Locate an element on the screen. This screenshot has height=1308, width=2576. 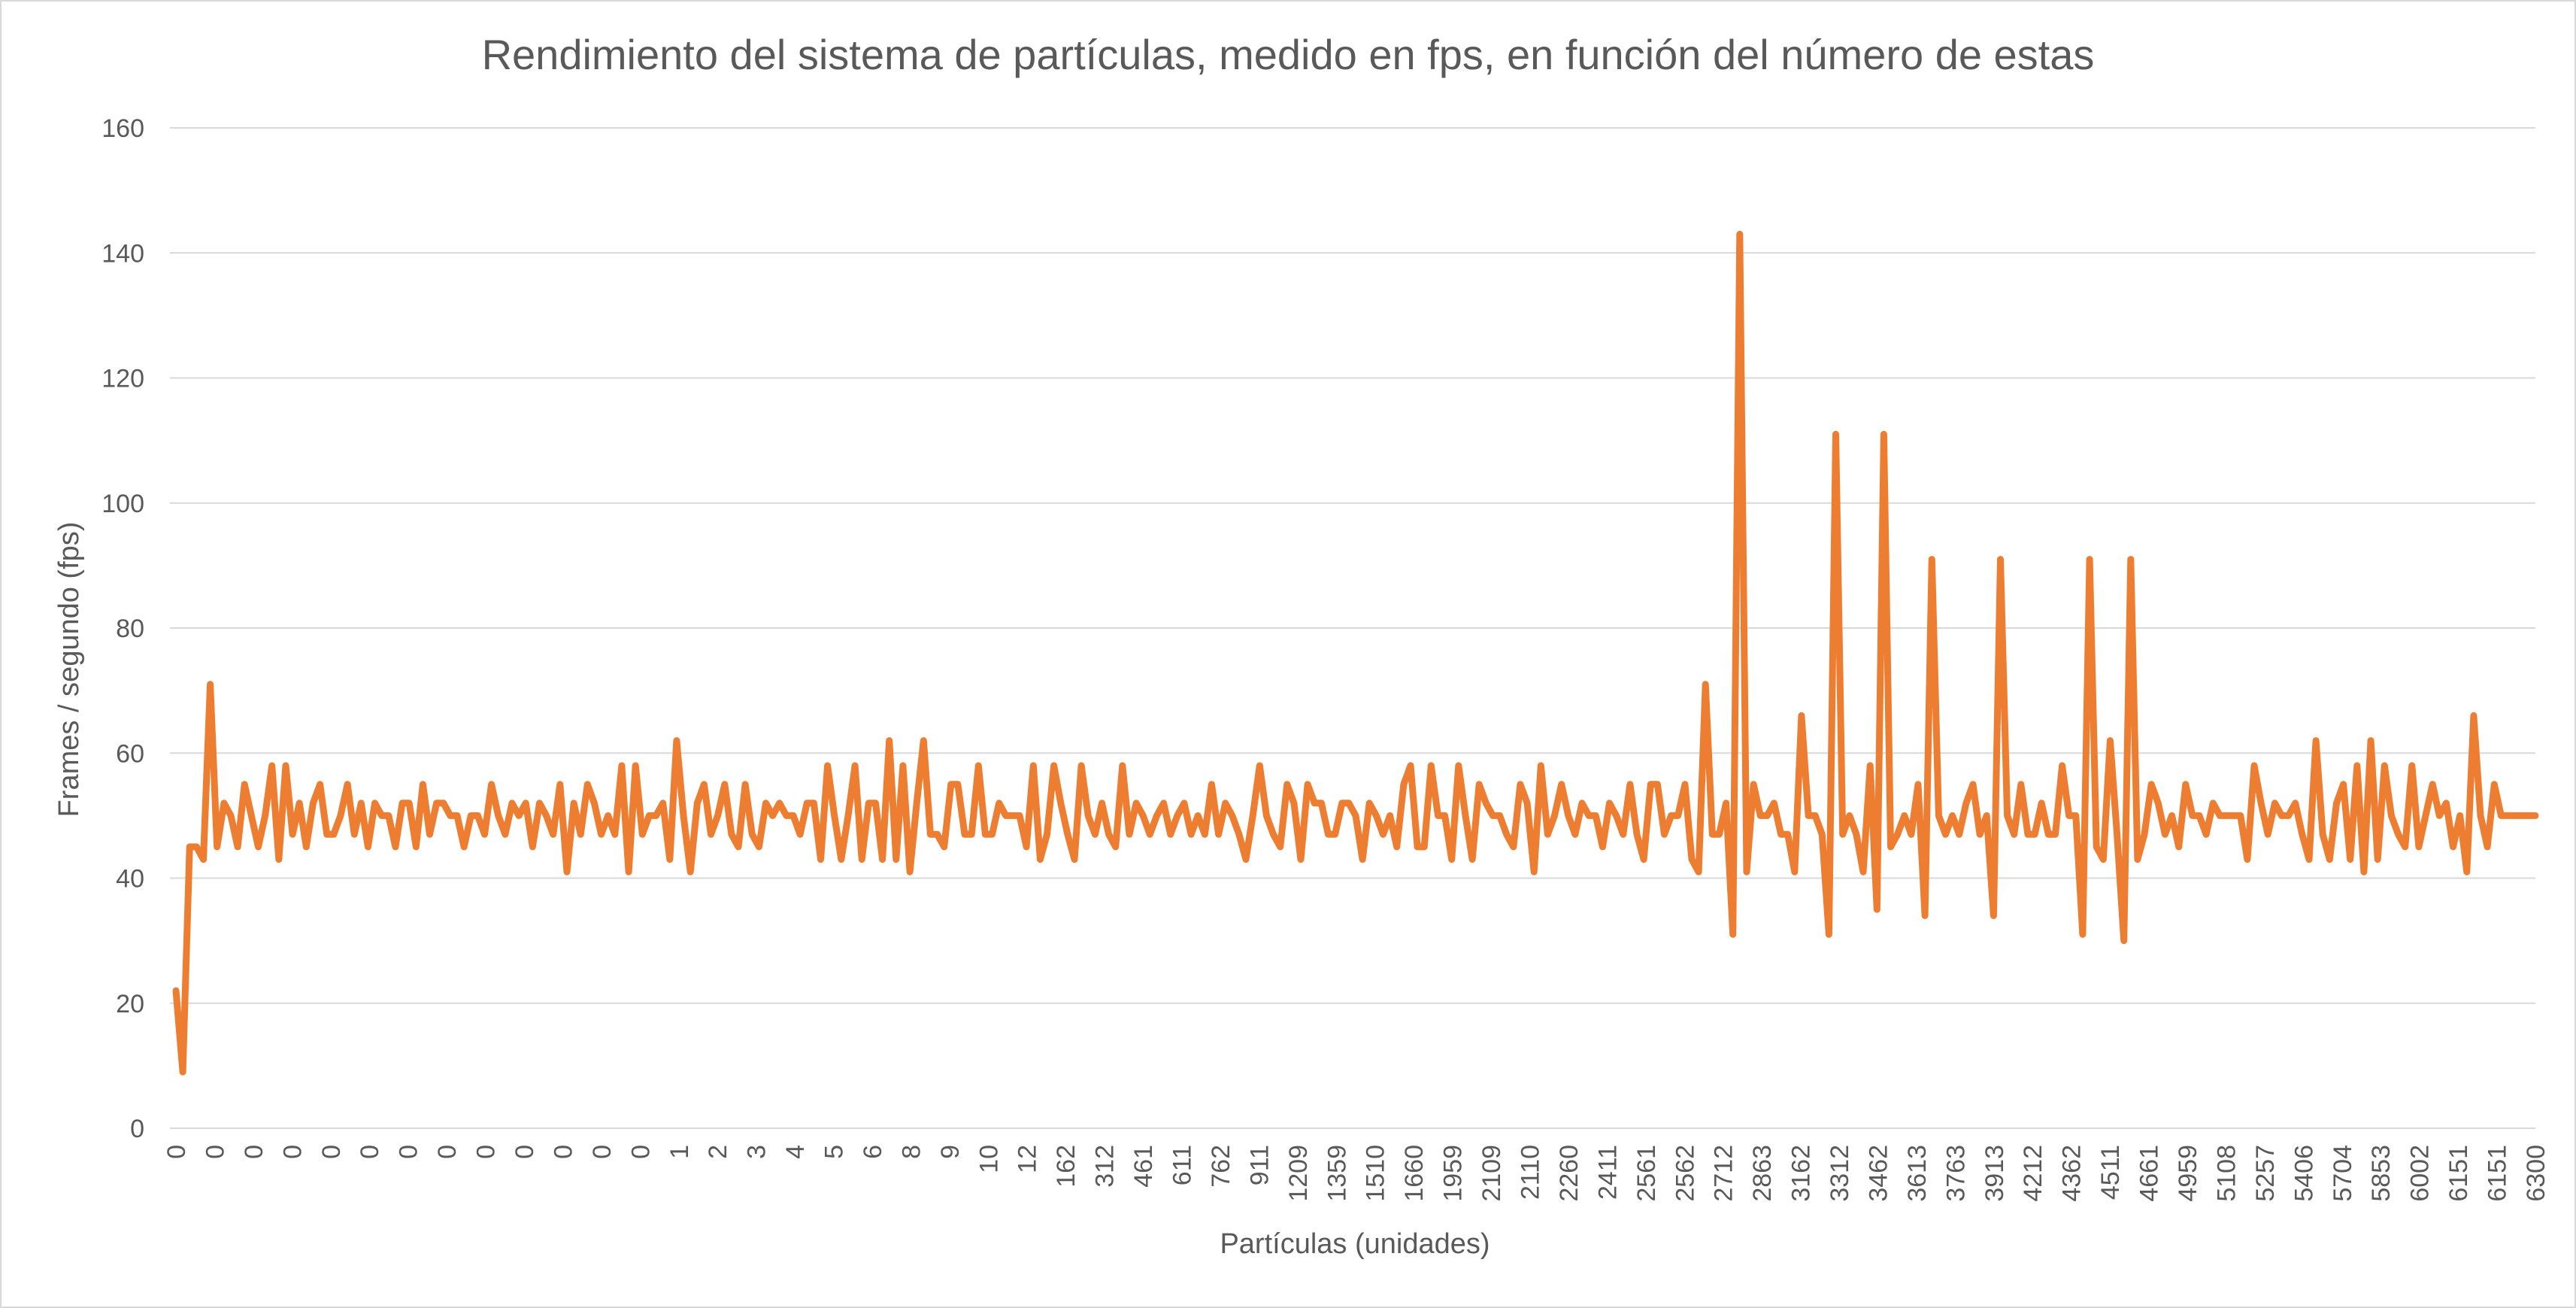
y-tick-label: 80 is located at coordinates (130, 629).